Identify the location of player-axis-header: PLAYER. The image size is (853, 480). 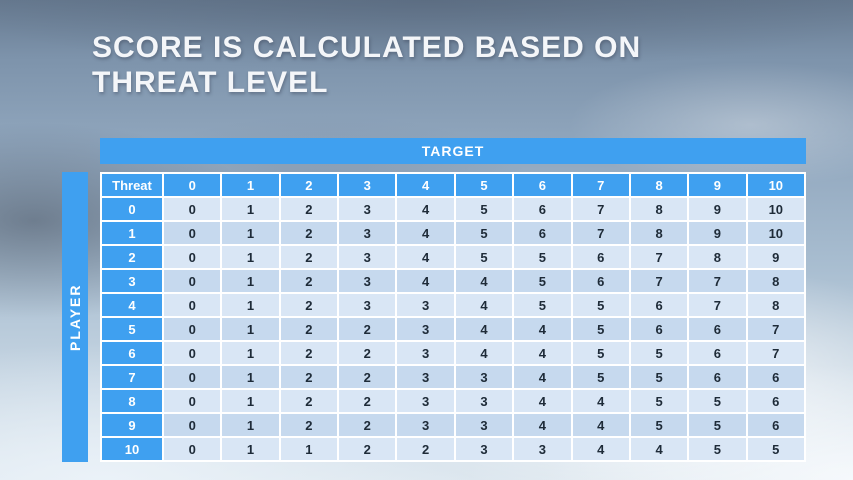
(75, 317).